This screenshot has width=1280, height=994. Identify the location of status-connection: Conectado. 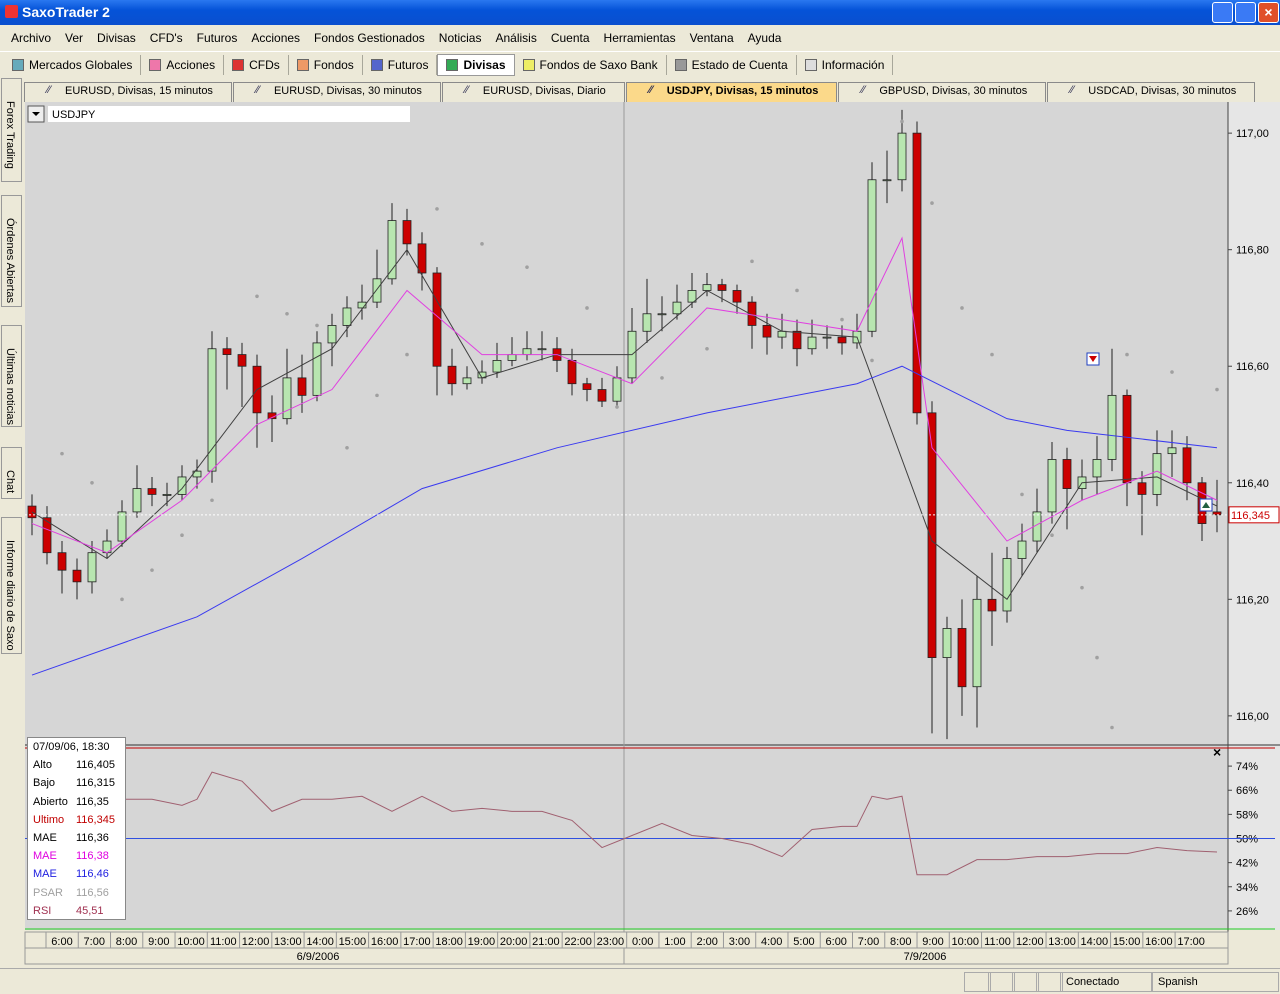
(1106, 982).